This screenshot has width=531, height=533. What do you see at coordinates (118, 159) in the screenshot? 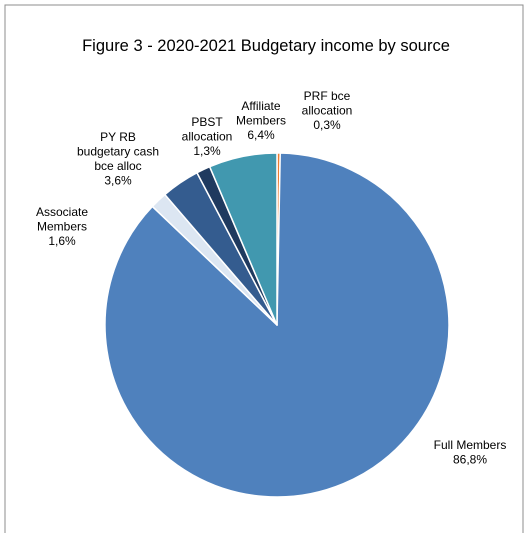
I see `data-label: PY RB budgetary cash bce alloc 3,6%` at bounding box center [118, 159].